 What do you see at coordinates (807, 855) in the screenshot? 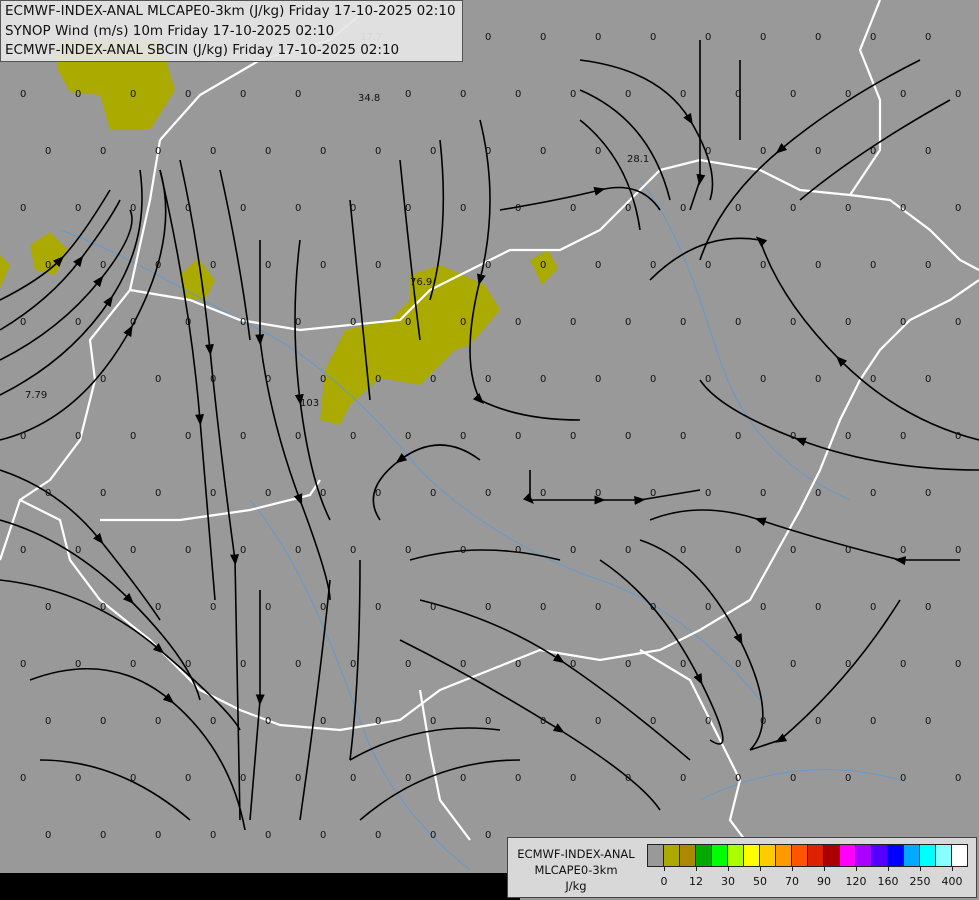
I see `legend-color-bar` at bounding box center [807, 855].